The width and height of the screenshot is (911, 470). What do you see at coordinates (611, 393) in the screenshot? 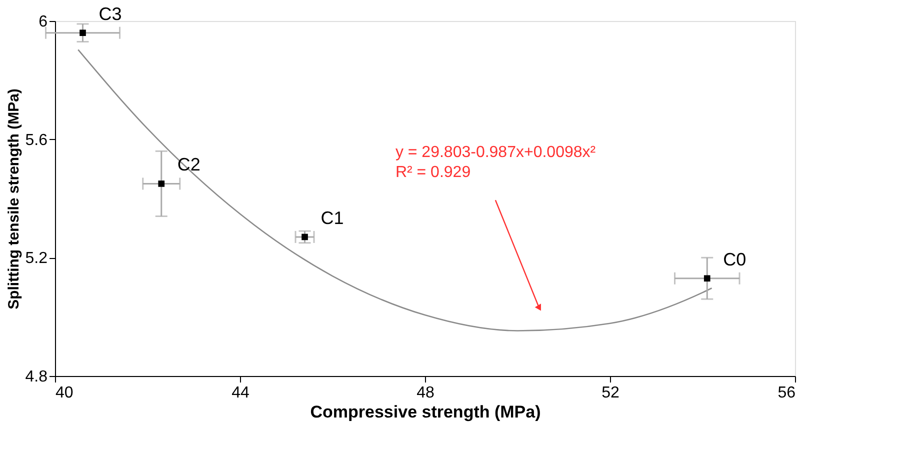
I see `x-tick-label: 52` at bounding box center [611, 393].